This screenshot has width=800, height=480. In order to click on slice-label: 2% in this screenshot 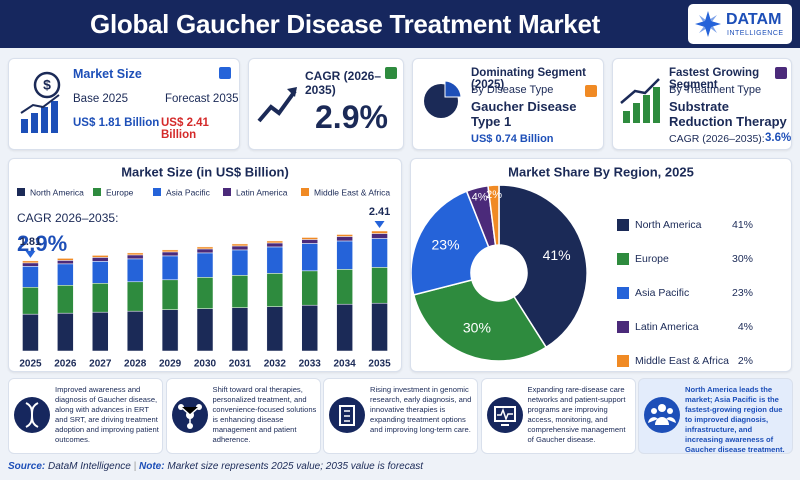, I will do `click(494, 195)`.